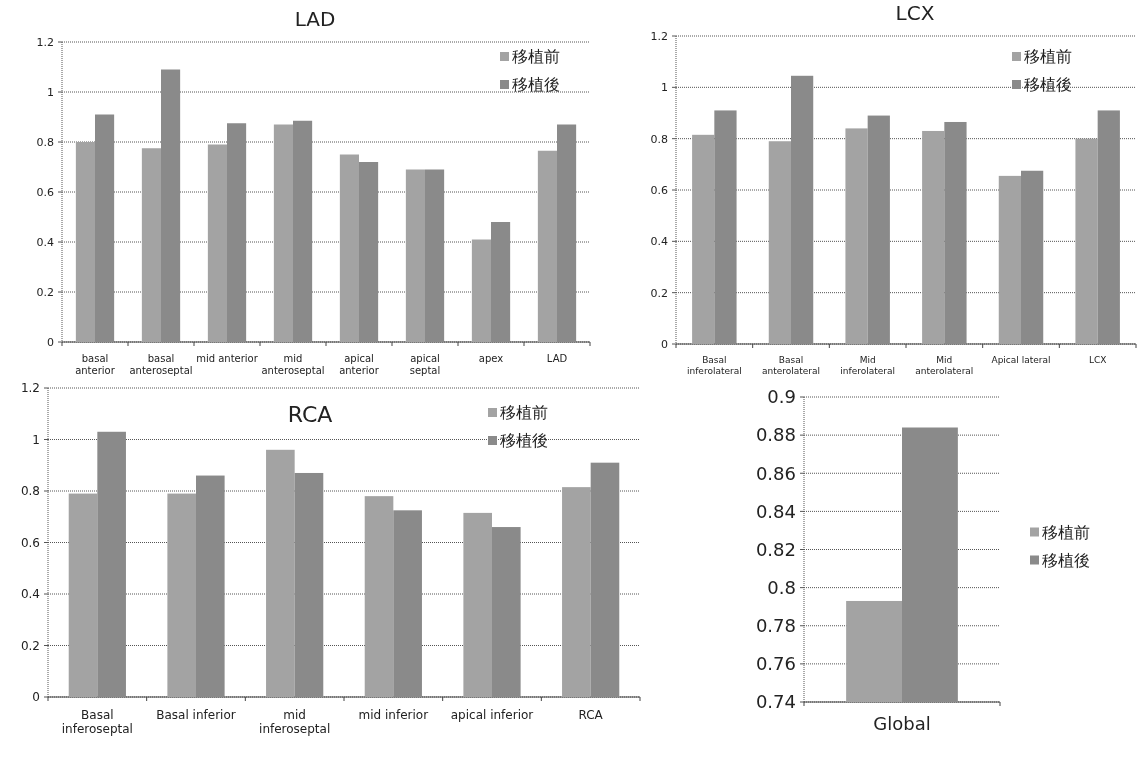  What do you see at coordinates (492, 715) in the screenshot?
I see `x-tick-label: apical inferior` at bounding box center [492, 715].